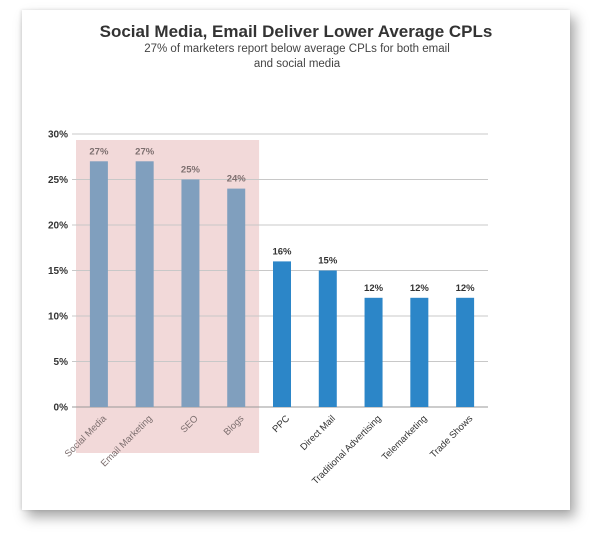 This screenshot has width=600, height=540. Describe the element at coordinates (61, 362) in the screenshot. I see `y-tick-label: 5%` at that location.